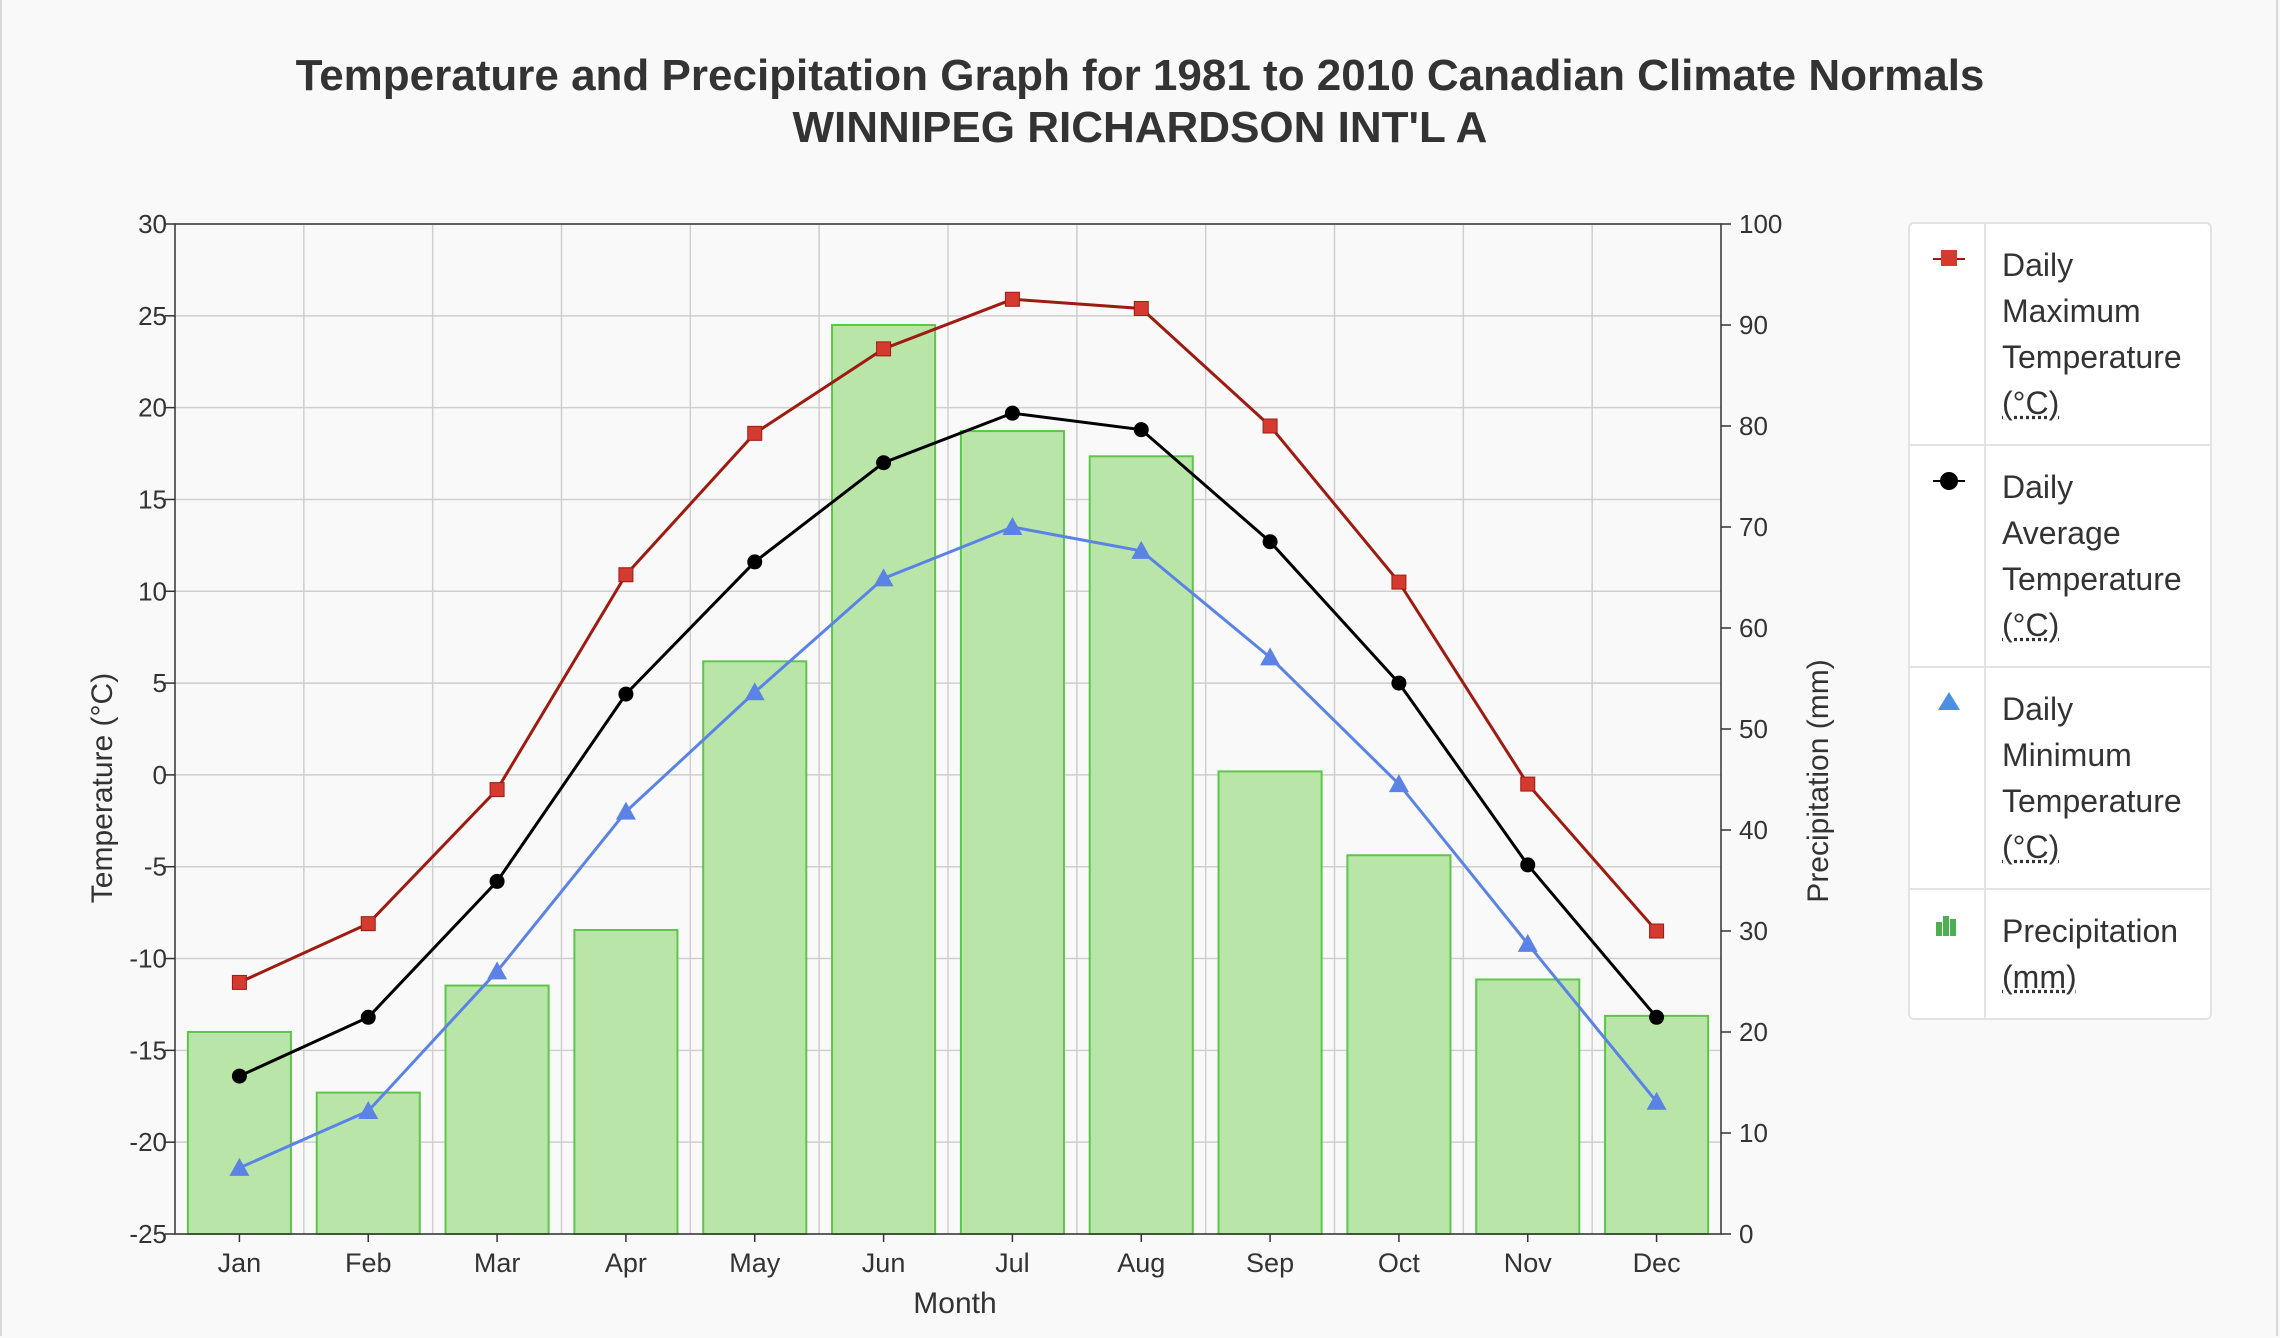 This screenshot has width=2280, height=1338. I want to click on y-axis-left-title: Temperature (°C), so click(102, 788).